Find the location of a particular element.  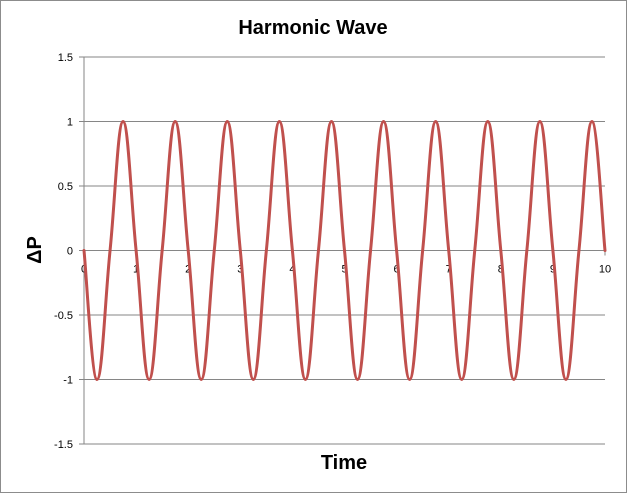

x-tick-label: 5 is located at coordinates (344, 270).